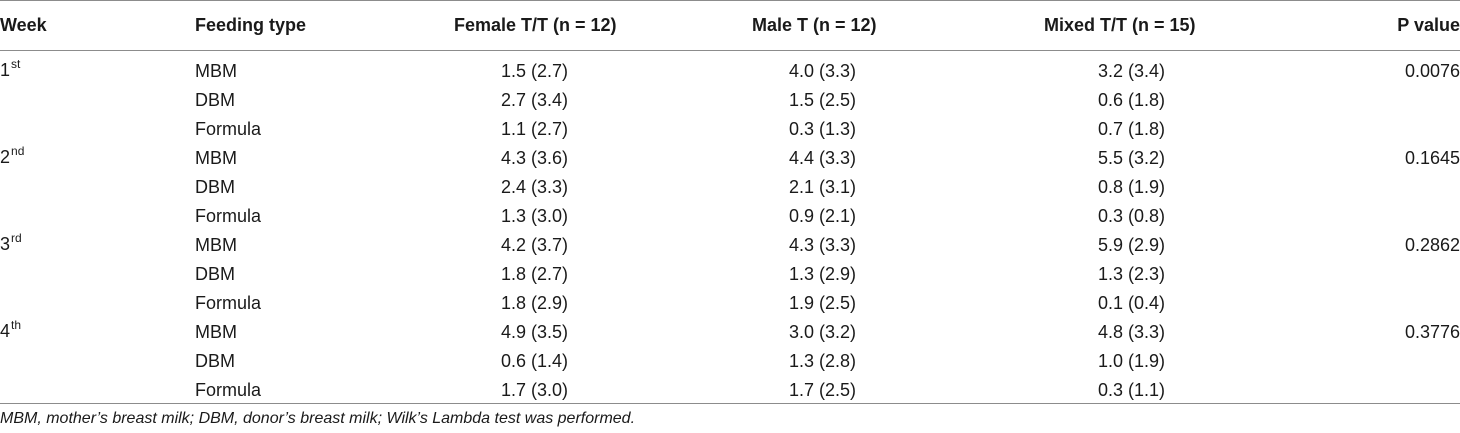  I want to click on table-row: 1st MBM 1.5 (2.7) 4.0 (3.3) 3.2 (3.4) 0.0076, so click(730, 68).